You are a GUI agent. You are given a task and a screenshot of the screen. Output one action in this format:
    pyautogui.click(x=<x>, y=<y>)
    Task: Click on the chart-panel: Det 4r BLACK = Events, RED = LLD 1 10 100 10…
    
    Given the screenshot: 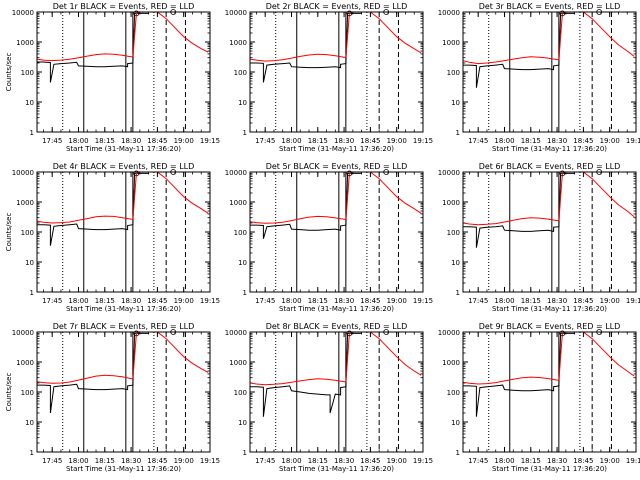 What is the action you would take?
    pyautogui.click(x=112, y=237)
    